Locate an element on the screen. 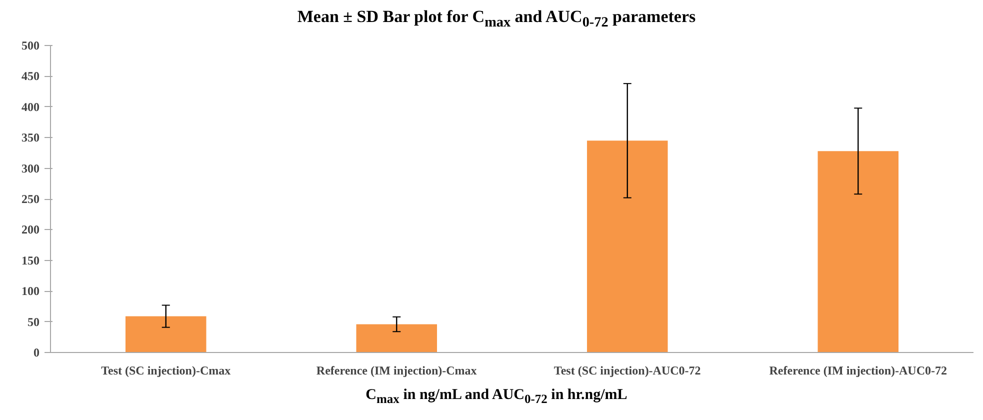 Image resolution: width=983 pixels, height=420 pixels. y-tick-label: 400 is located at coordinates (31, 107).